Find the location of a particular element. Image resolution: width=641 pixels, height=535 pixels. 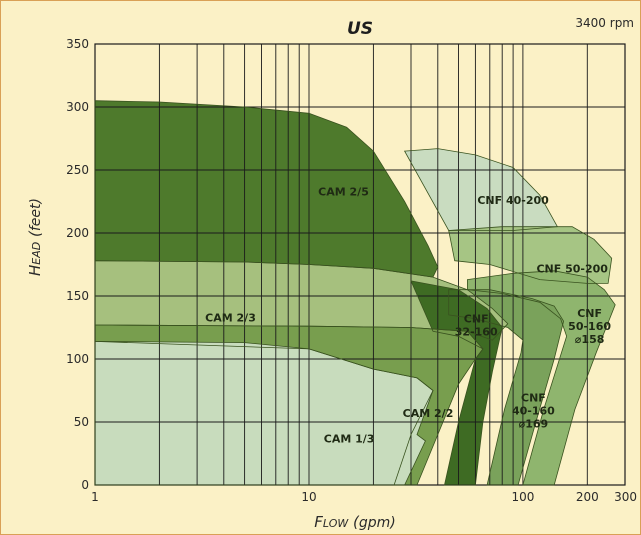

y-tick-label: 0 is located at coordinates (85, 485).